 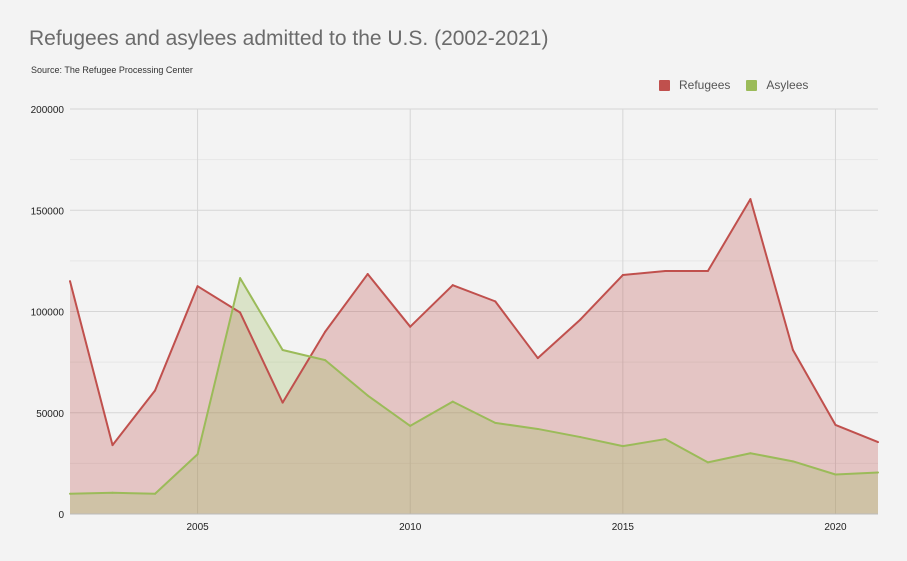 What do you see at coordinates (197, 527) in the screenshot?
I see `x-tick-label: 2005` at bounding box center [197, 527].